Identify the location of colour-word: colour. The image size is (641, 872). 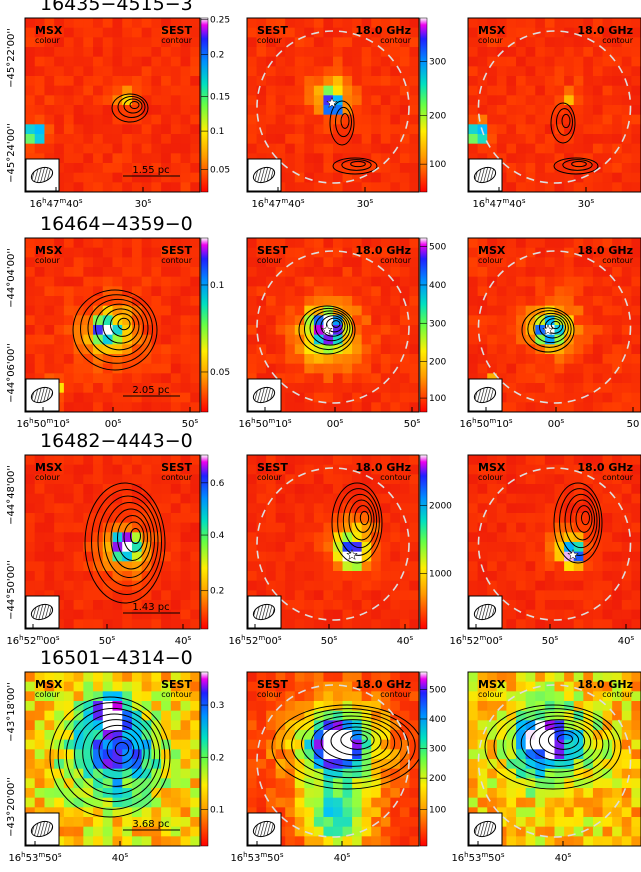
(47, 260).